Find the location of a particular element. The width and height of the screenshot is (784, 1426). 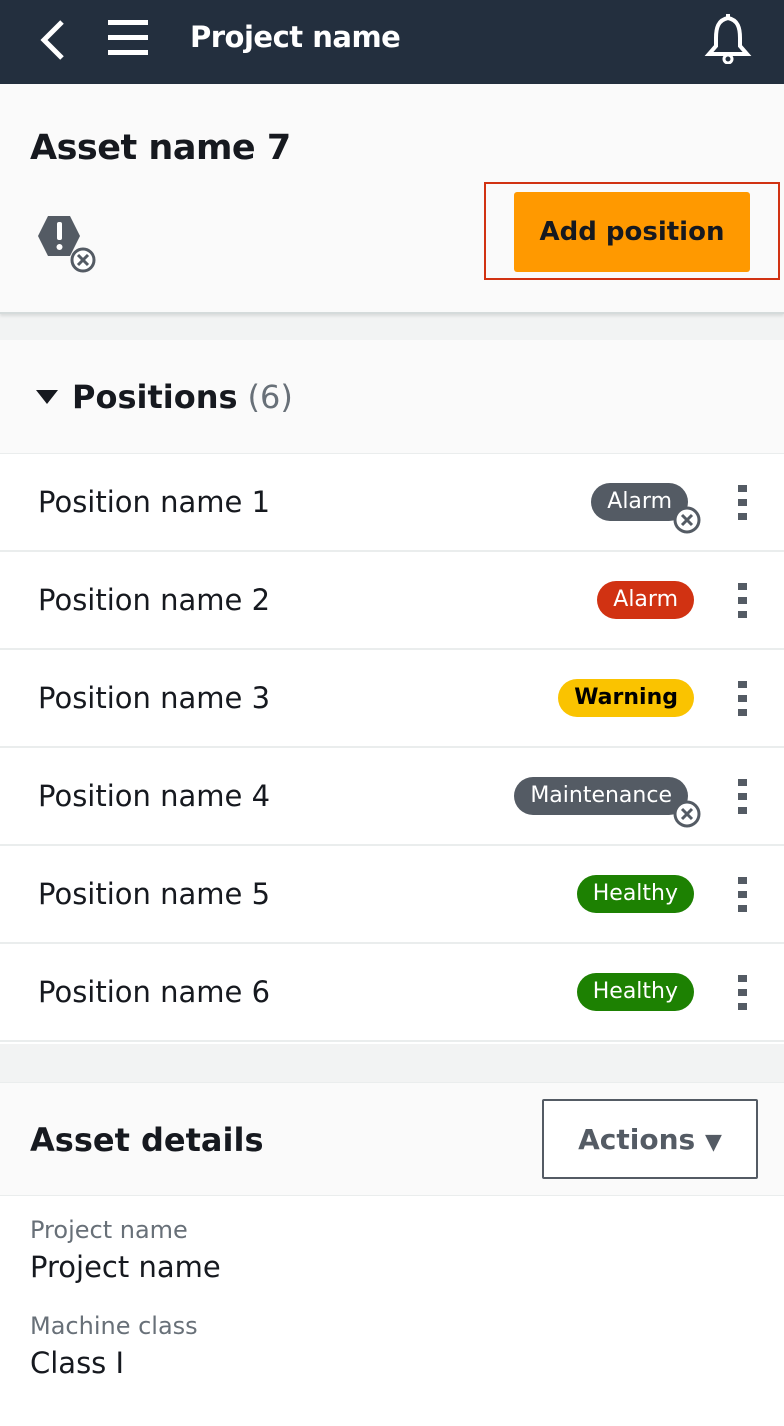

add-position-button: Add position is located at coordinates (632, 232).